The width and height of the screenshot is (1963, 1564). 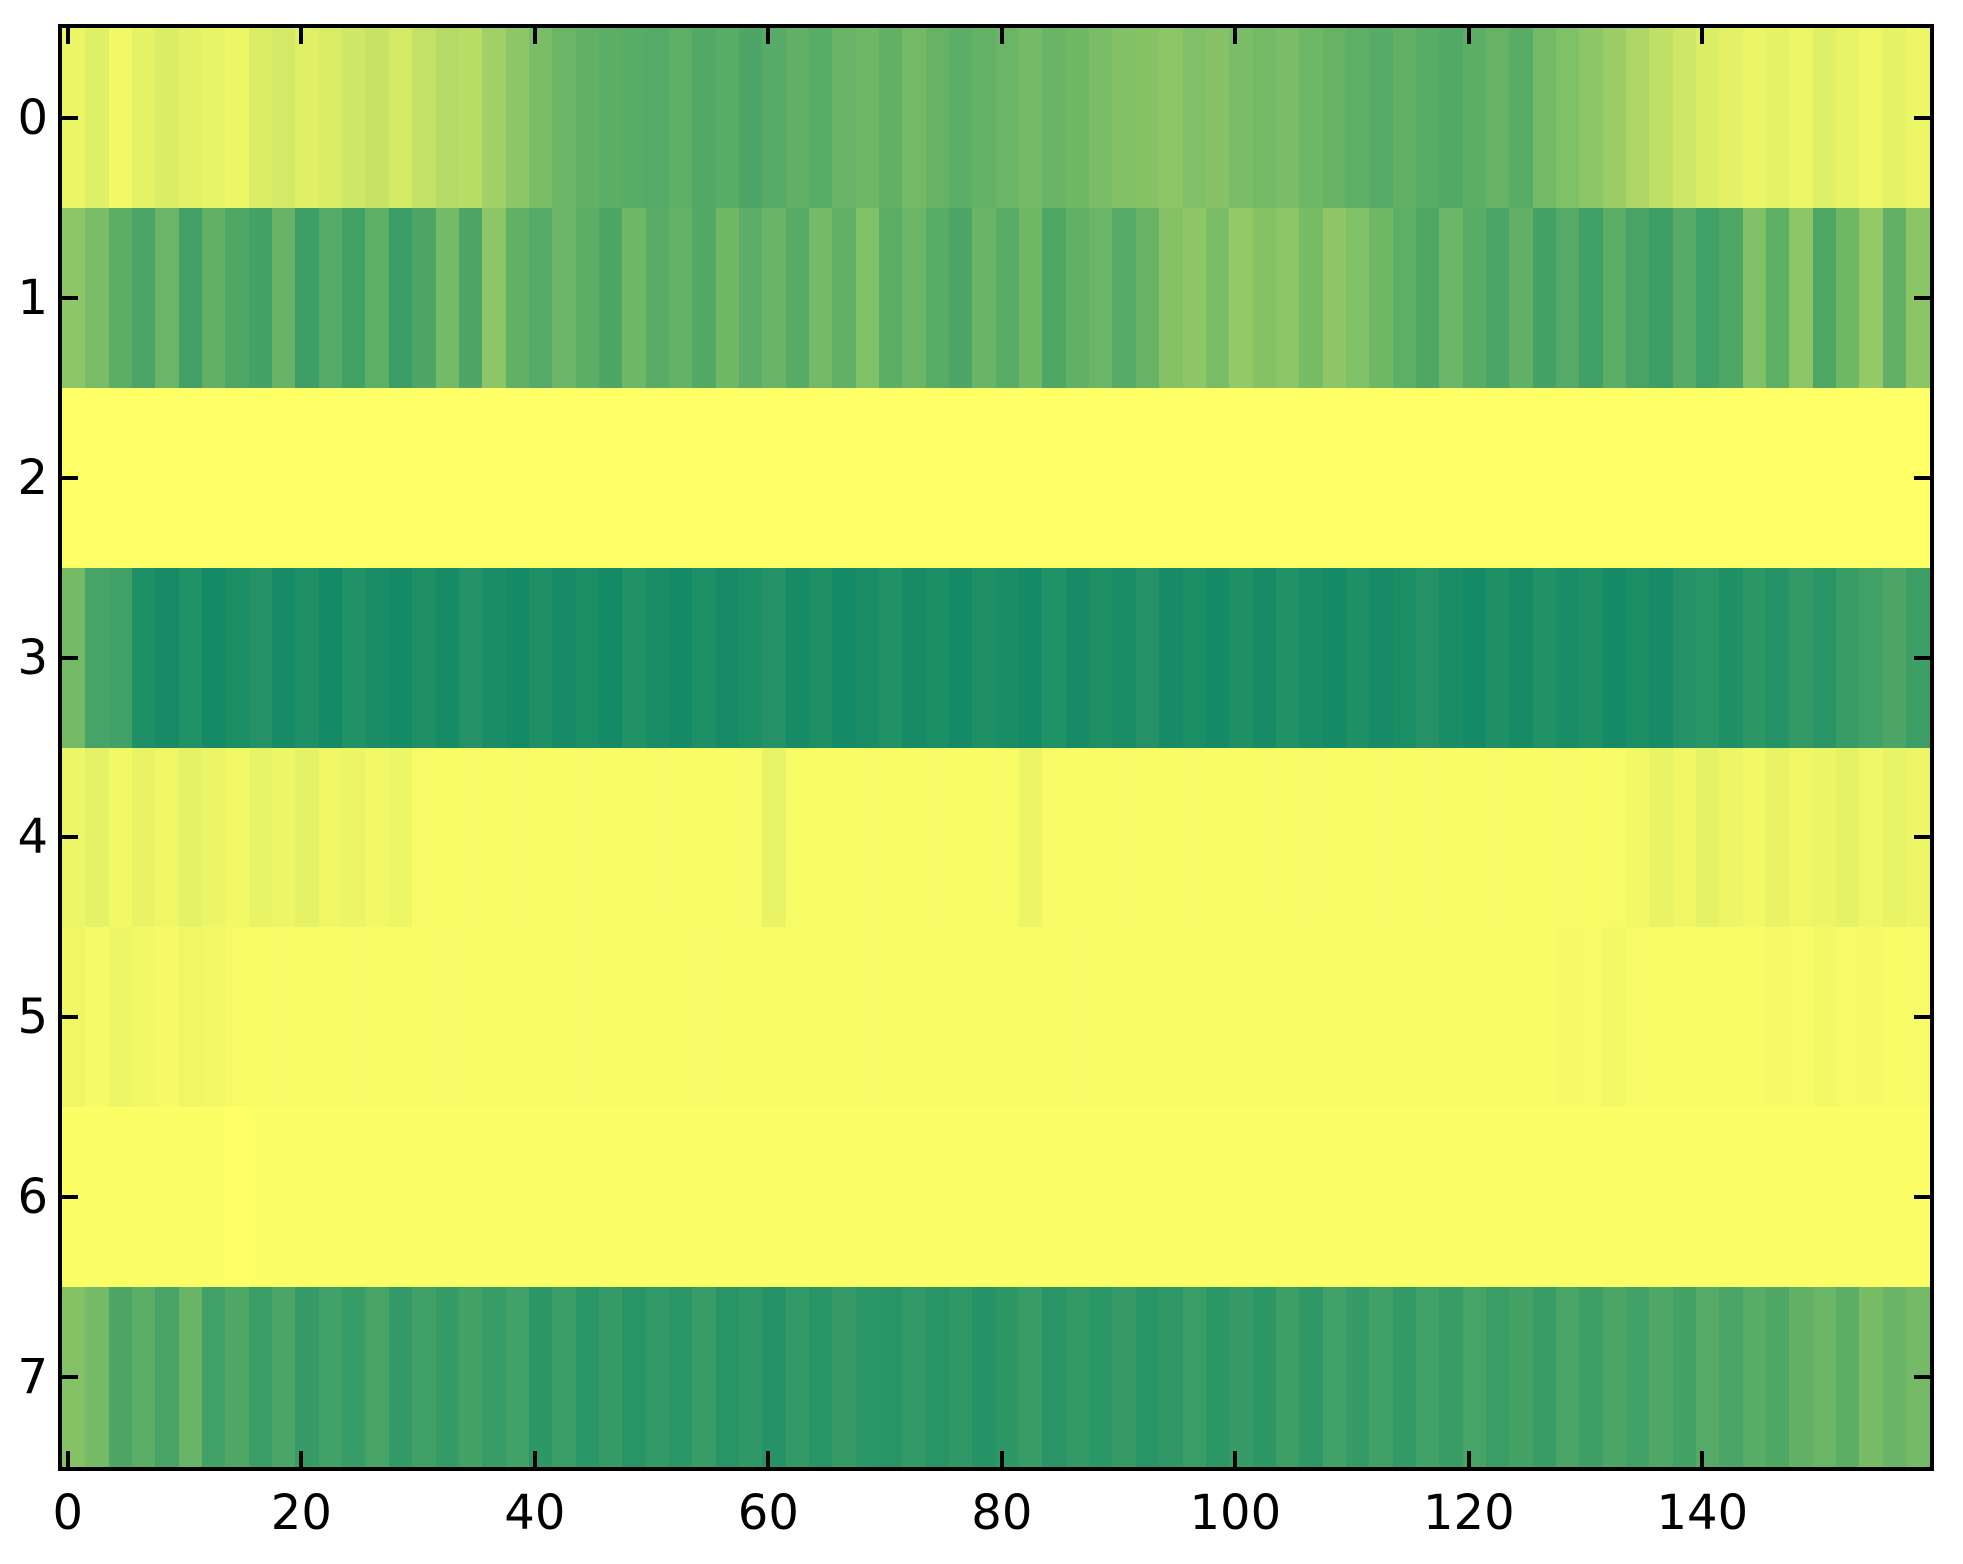 What do you see at coordinates (32, 477) in the screenshot?
I see `y-tick-label: 2` at bounding box center [32, 477].